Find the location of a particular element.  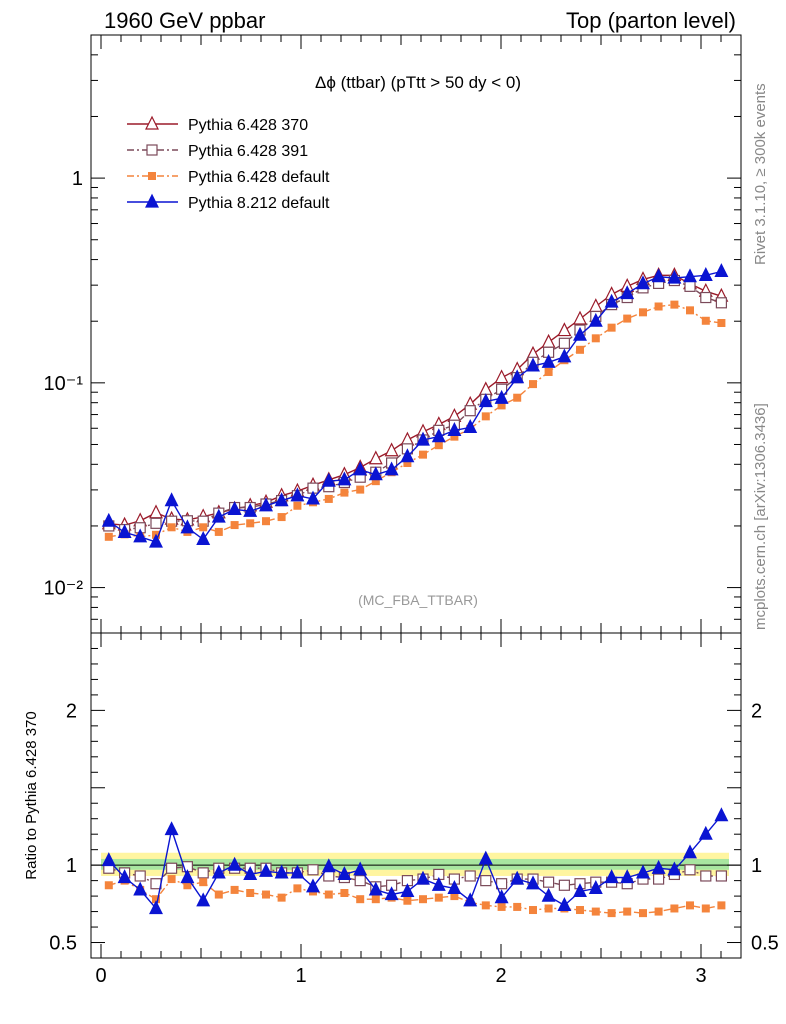

y-tick-label: 1 is located at coordinates (71, 866).